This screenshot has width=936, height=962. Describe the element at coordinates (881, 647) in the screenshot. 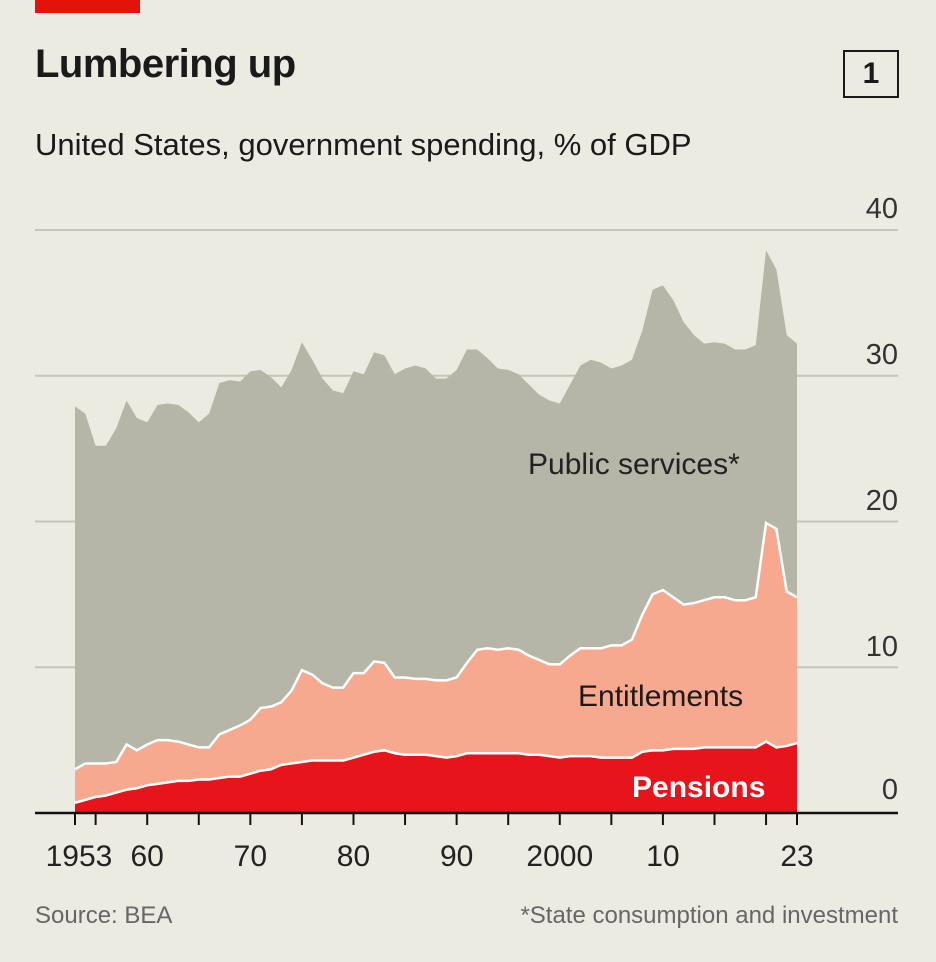

I see `y-tick-label-10: 10` at that location.